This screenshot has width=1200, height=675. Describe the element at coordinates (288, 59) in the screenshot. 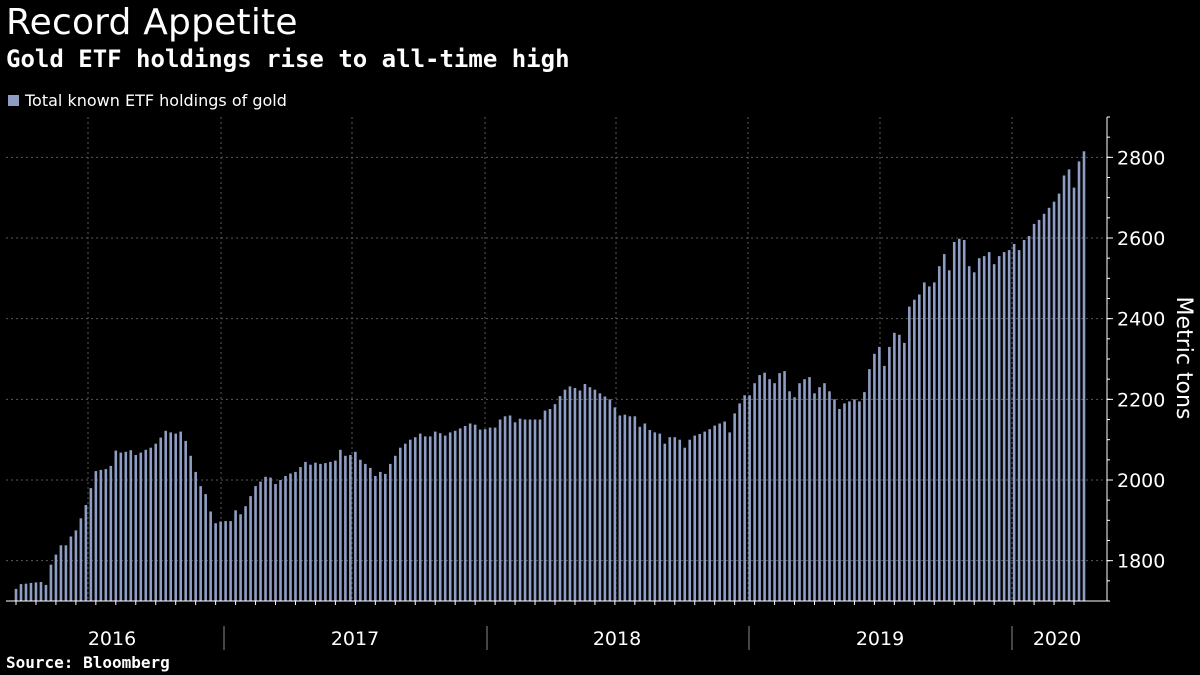

I see `chart-subtitle: Gold ETF holdings rise to all-time high` at that location.